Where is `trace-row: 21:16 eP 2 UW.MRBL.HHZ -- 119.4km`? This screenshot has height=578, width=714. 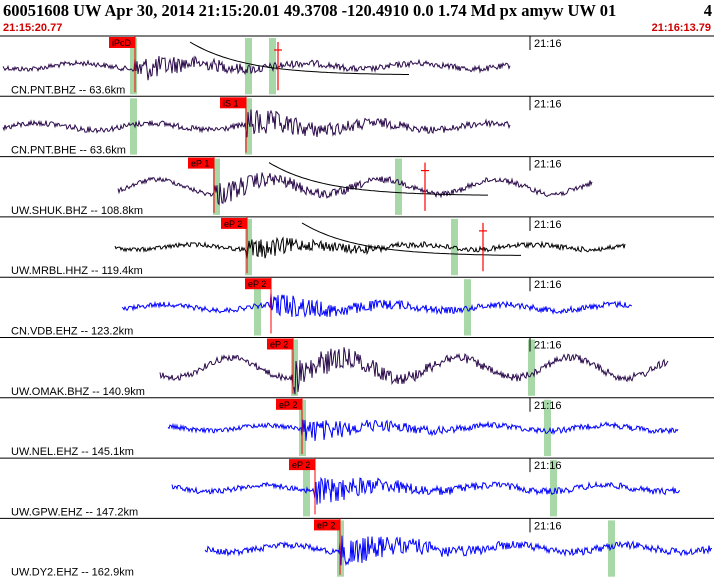 trace-row: 21:16 eP 2 UW.MRBL.HHZ -- 119.4km is located at coordinates (357, 246).